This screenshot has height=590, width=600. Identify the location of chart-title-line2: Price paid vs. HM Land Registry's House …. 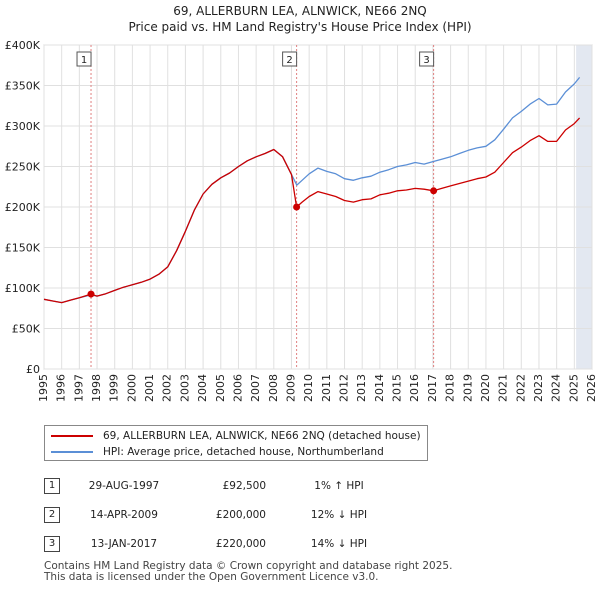
(299, 27).